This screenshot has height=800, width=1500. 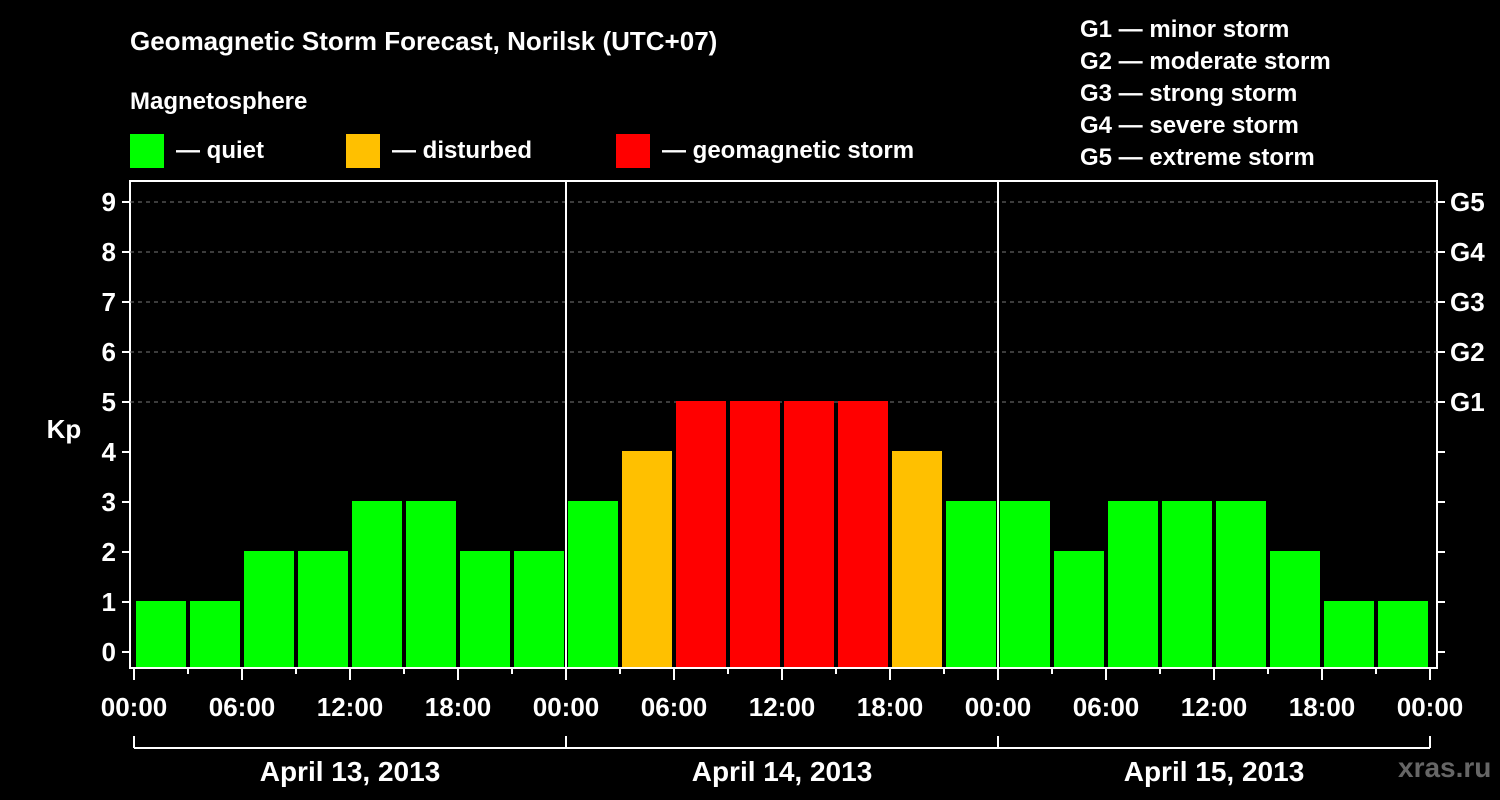 I want to click on y-tick-label: 3, so click(x=109, y=502).